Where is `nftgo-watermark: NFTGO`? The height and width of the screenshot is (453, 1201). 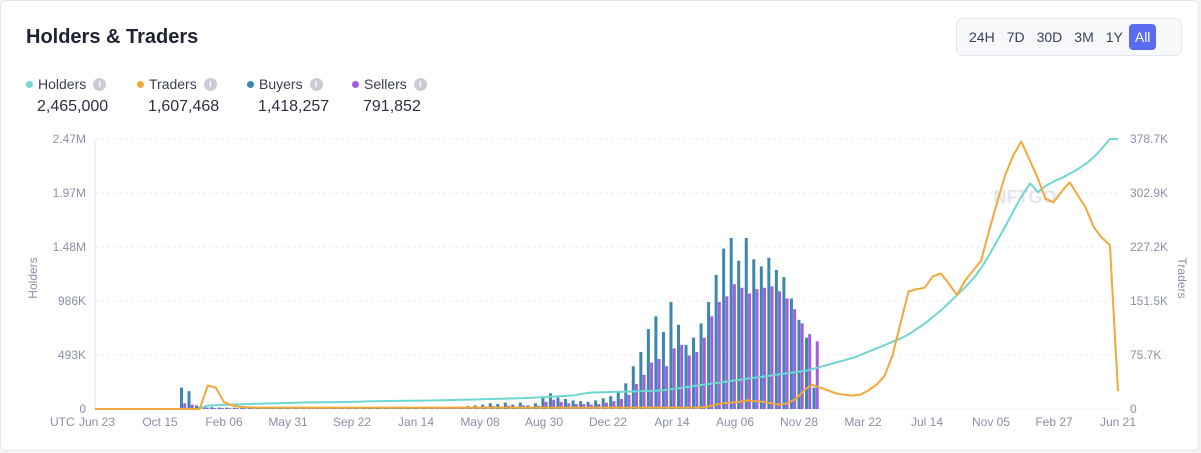 nftgo-watermark: NFTGO is located at coordinates (1025, 197).